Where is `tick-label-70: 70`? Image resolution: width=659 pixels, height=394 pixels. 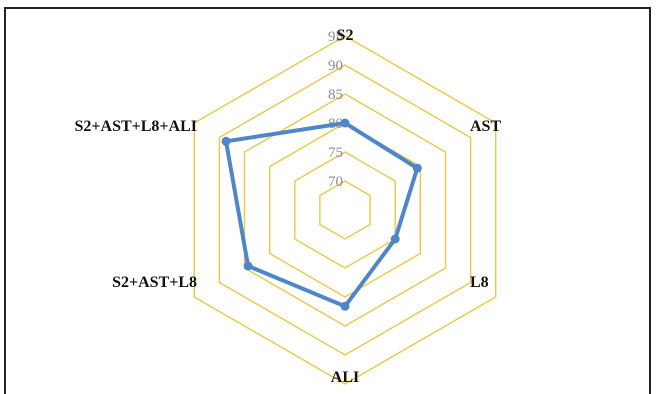 tick-label-70: 70 is located at coordinates (335, 182).